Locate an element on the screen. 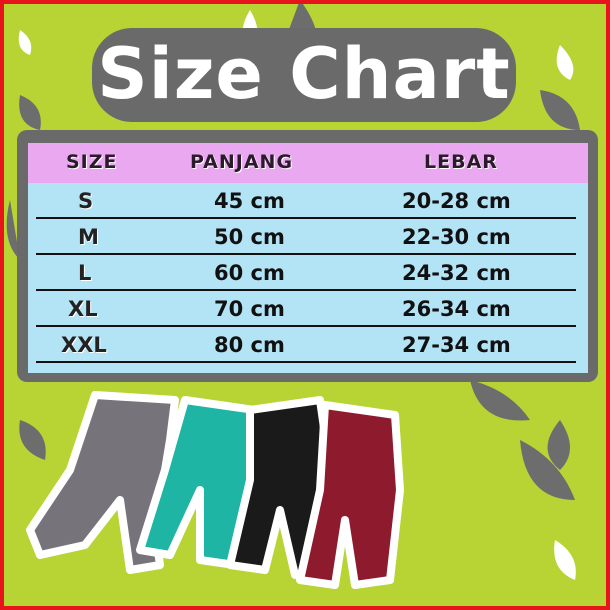 The image size is (610, 610). lebar-cell: 22-30 cm is located at coordinates (456, 237).